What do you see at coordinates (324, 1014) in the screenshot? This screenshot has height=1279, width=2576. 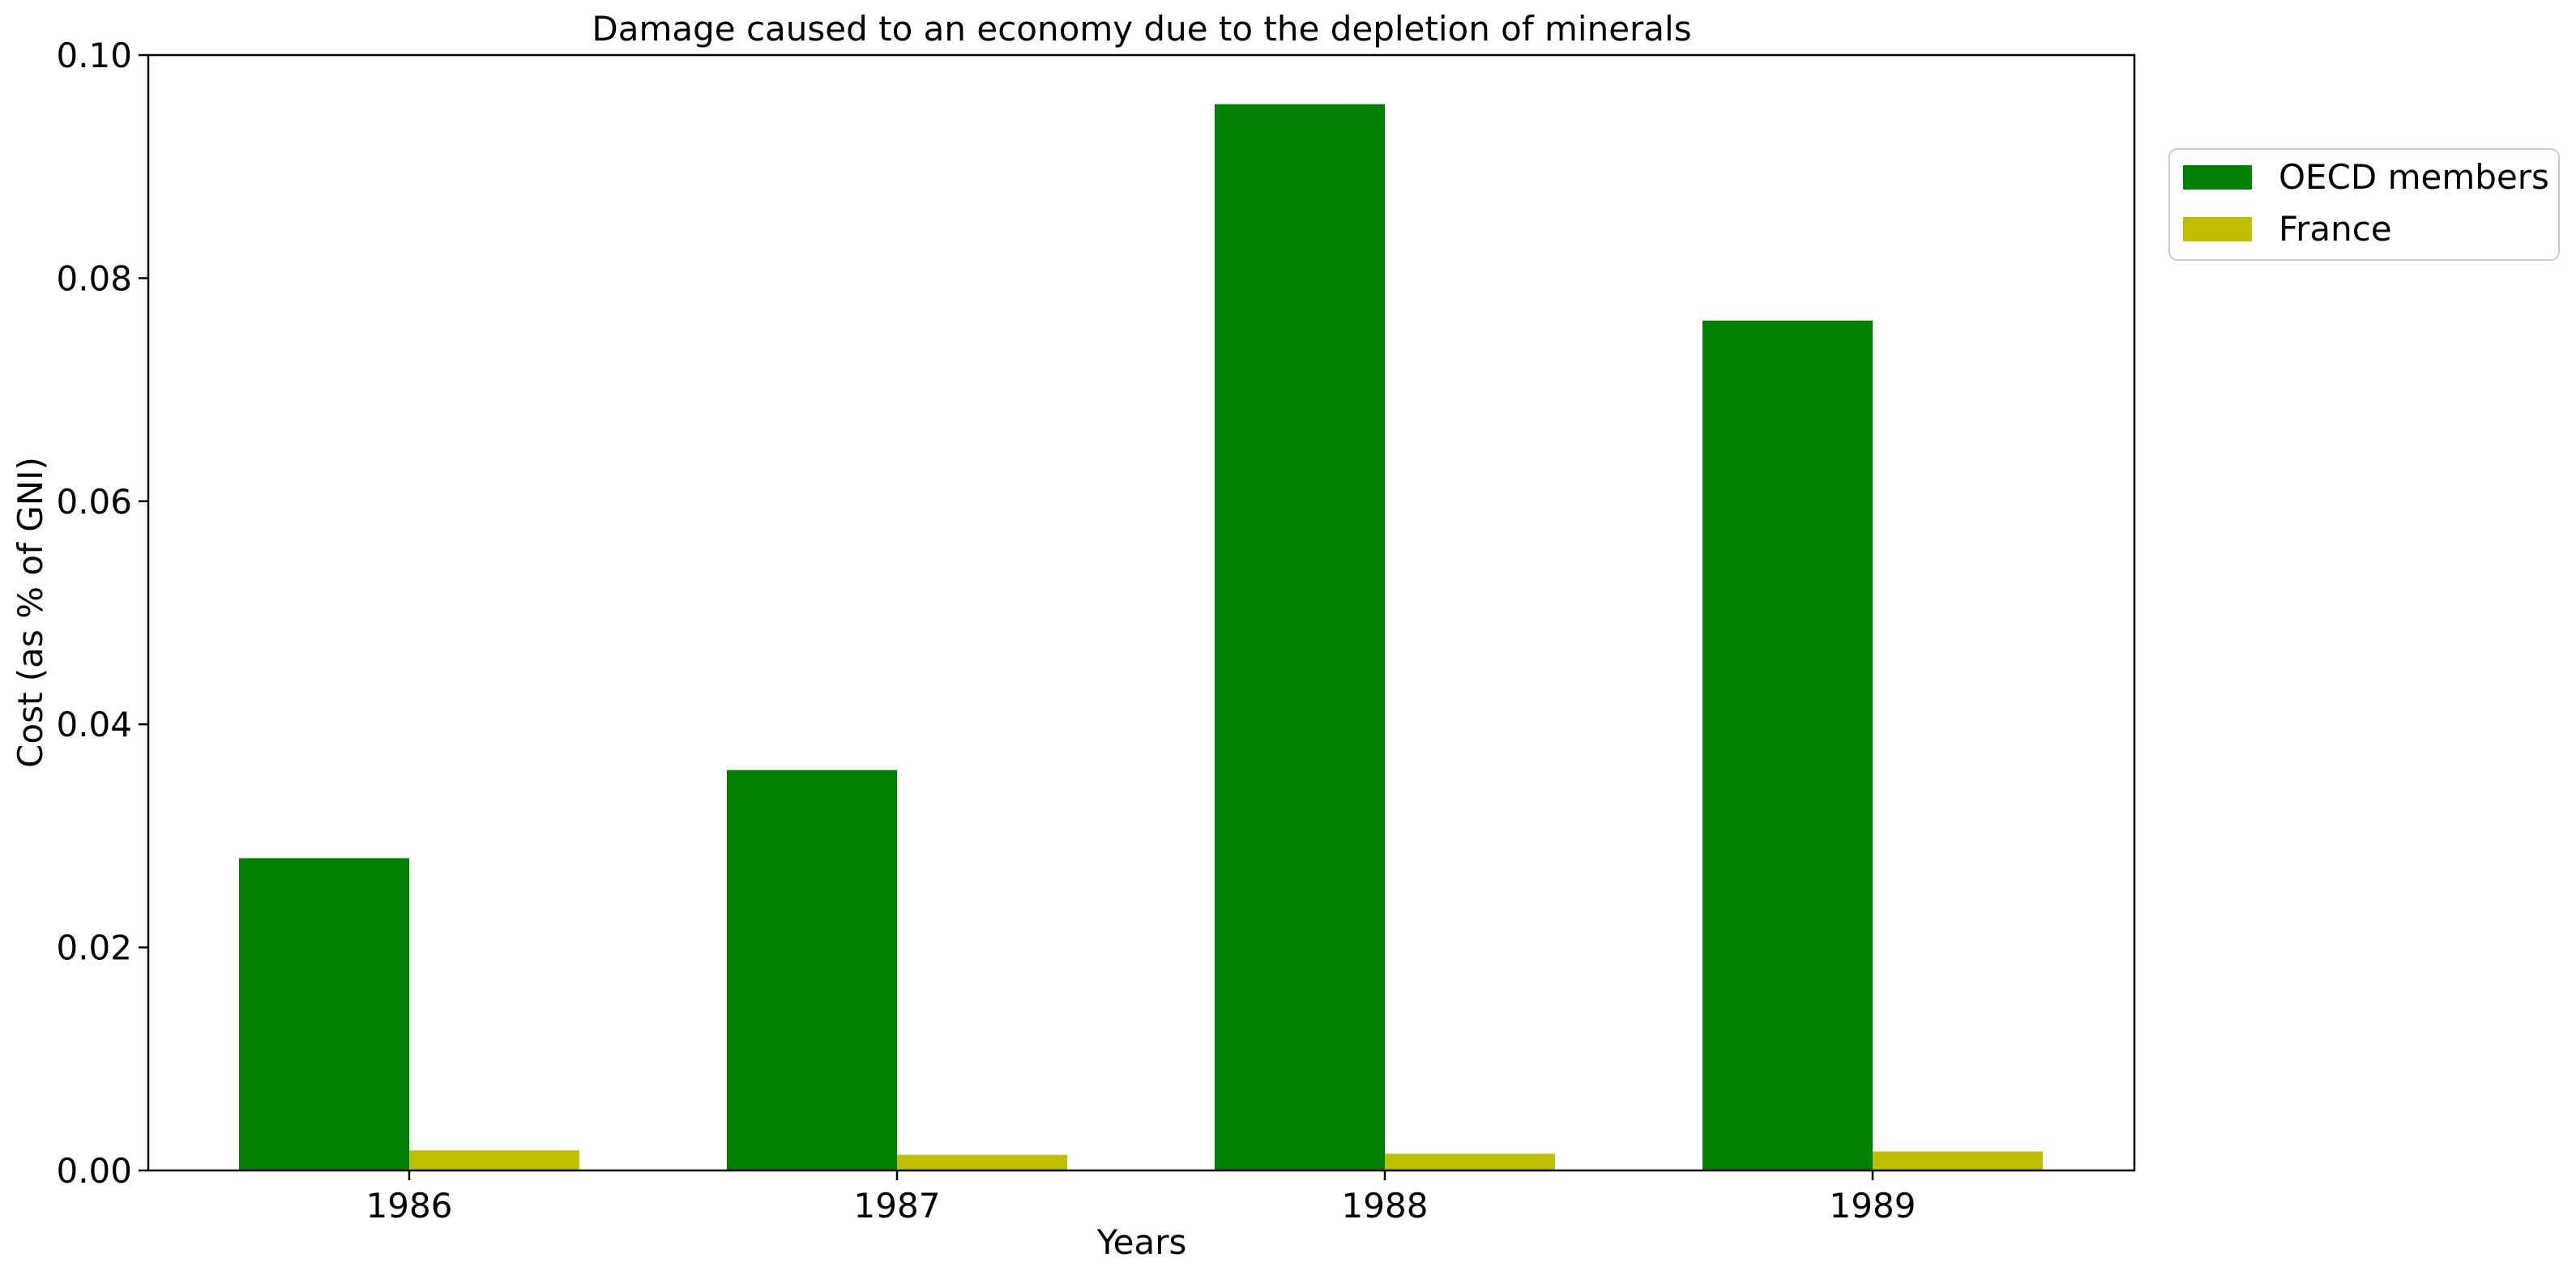 I see `bar-oecd-members-1986` at bounding box center [324, 1014].